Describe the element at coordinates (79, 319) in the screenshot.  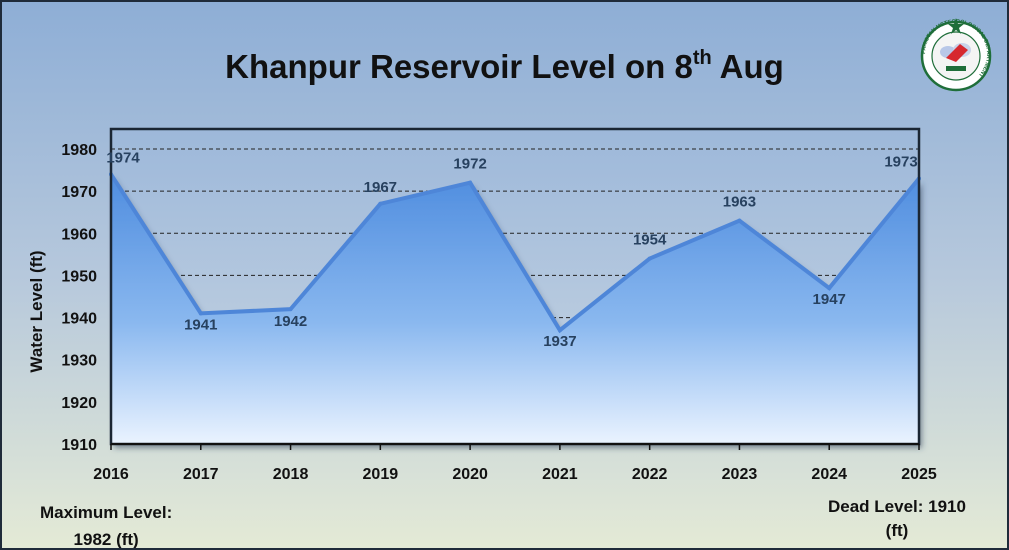
I see `y-tick-label: 1940` at that location.